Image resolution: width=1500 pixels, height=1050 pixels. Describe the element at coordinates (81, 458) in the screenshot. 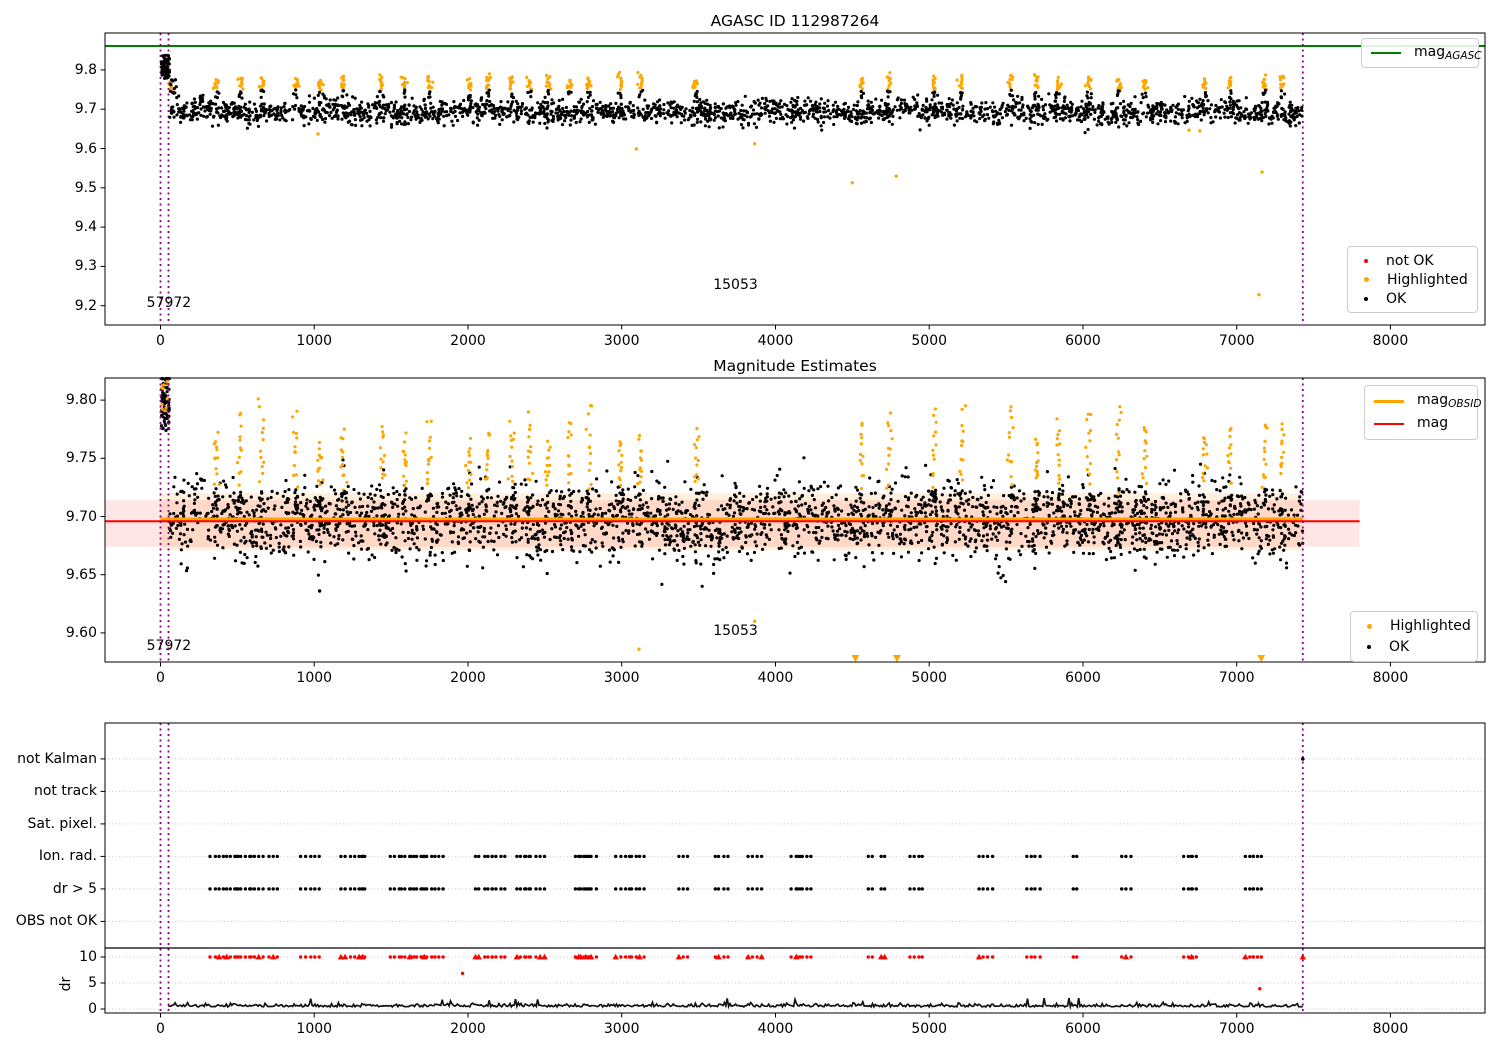

I see `y-tick-label: 9.75` at that location.